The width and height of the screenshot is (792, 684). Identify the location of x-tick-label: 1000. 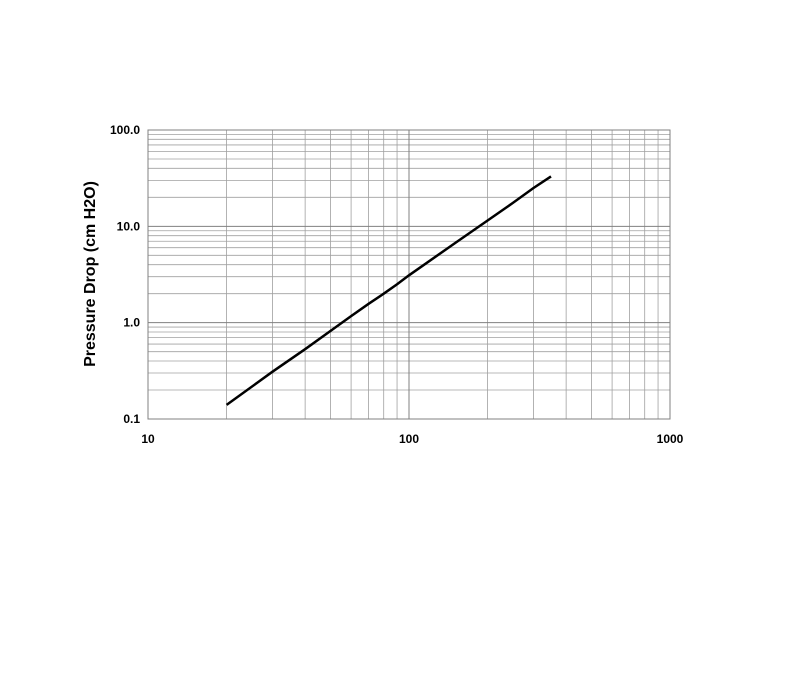
(670, 439).